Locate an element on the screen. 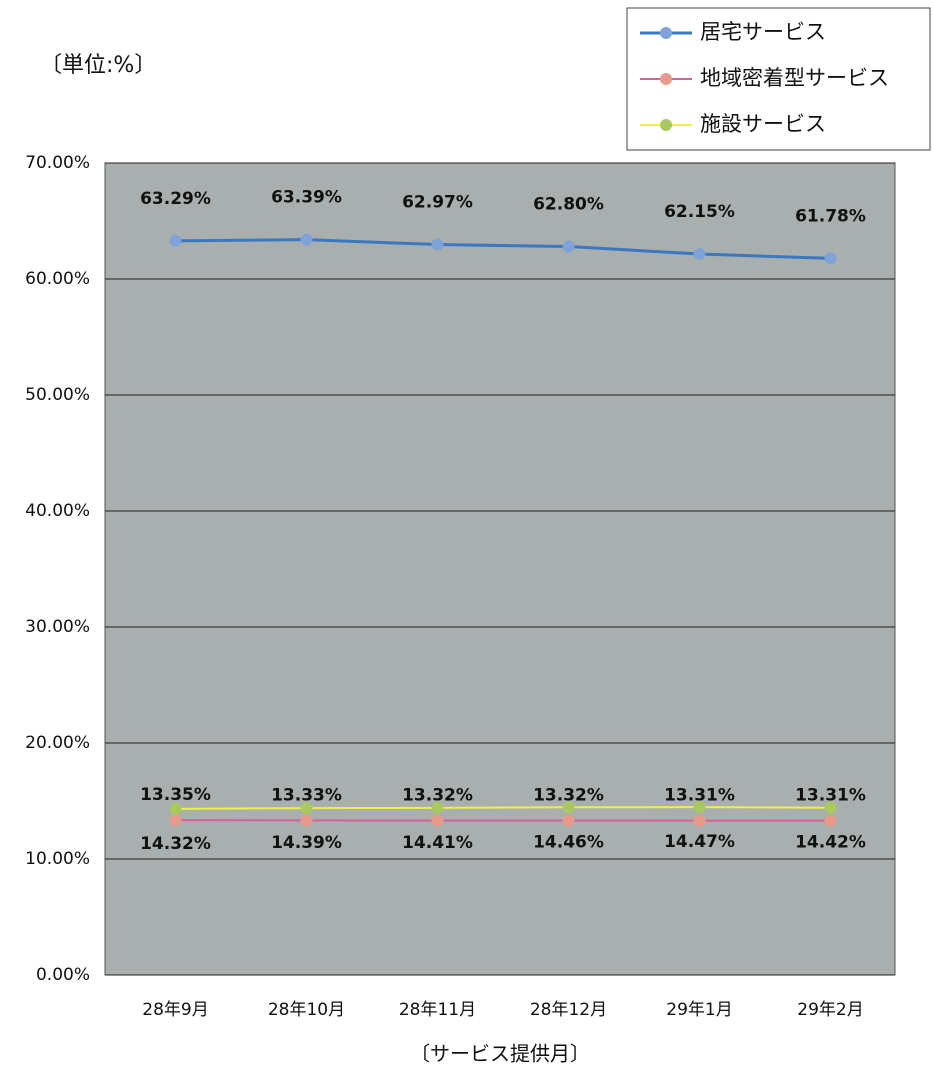 The height and width of the screenshot is (1070, 933). x-axis-label: 〔サービス提供月〕 is located at coordinates (500, 1054).